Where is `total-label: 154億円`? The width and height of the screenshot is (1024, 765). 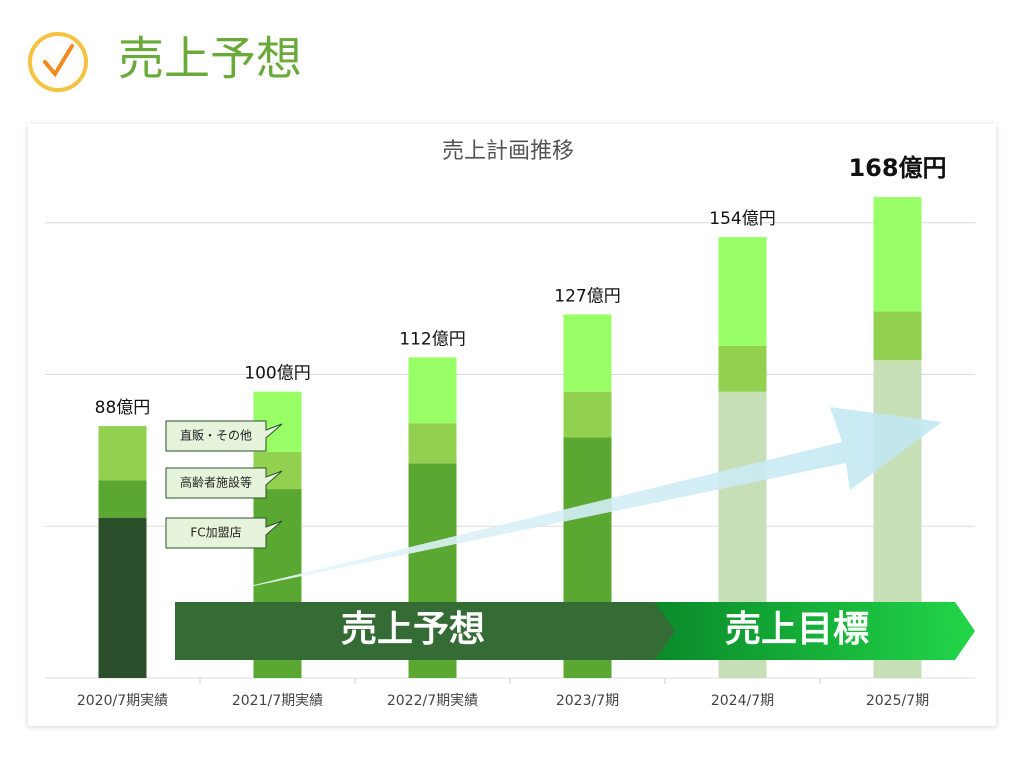
total-label: 154億円 is located at coordinates (742, 219).